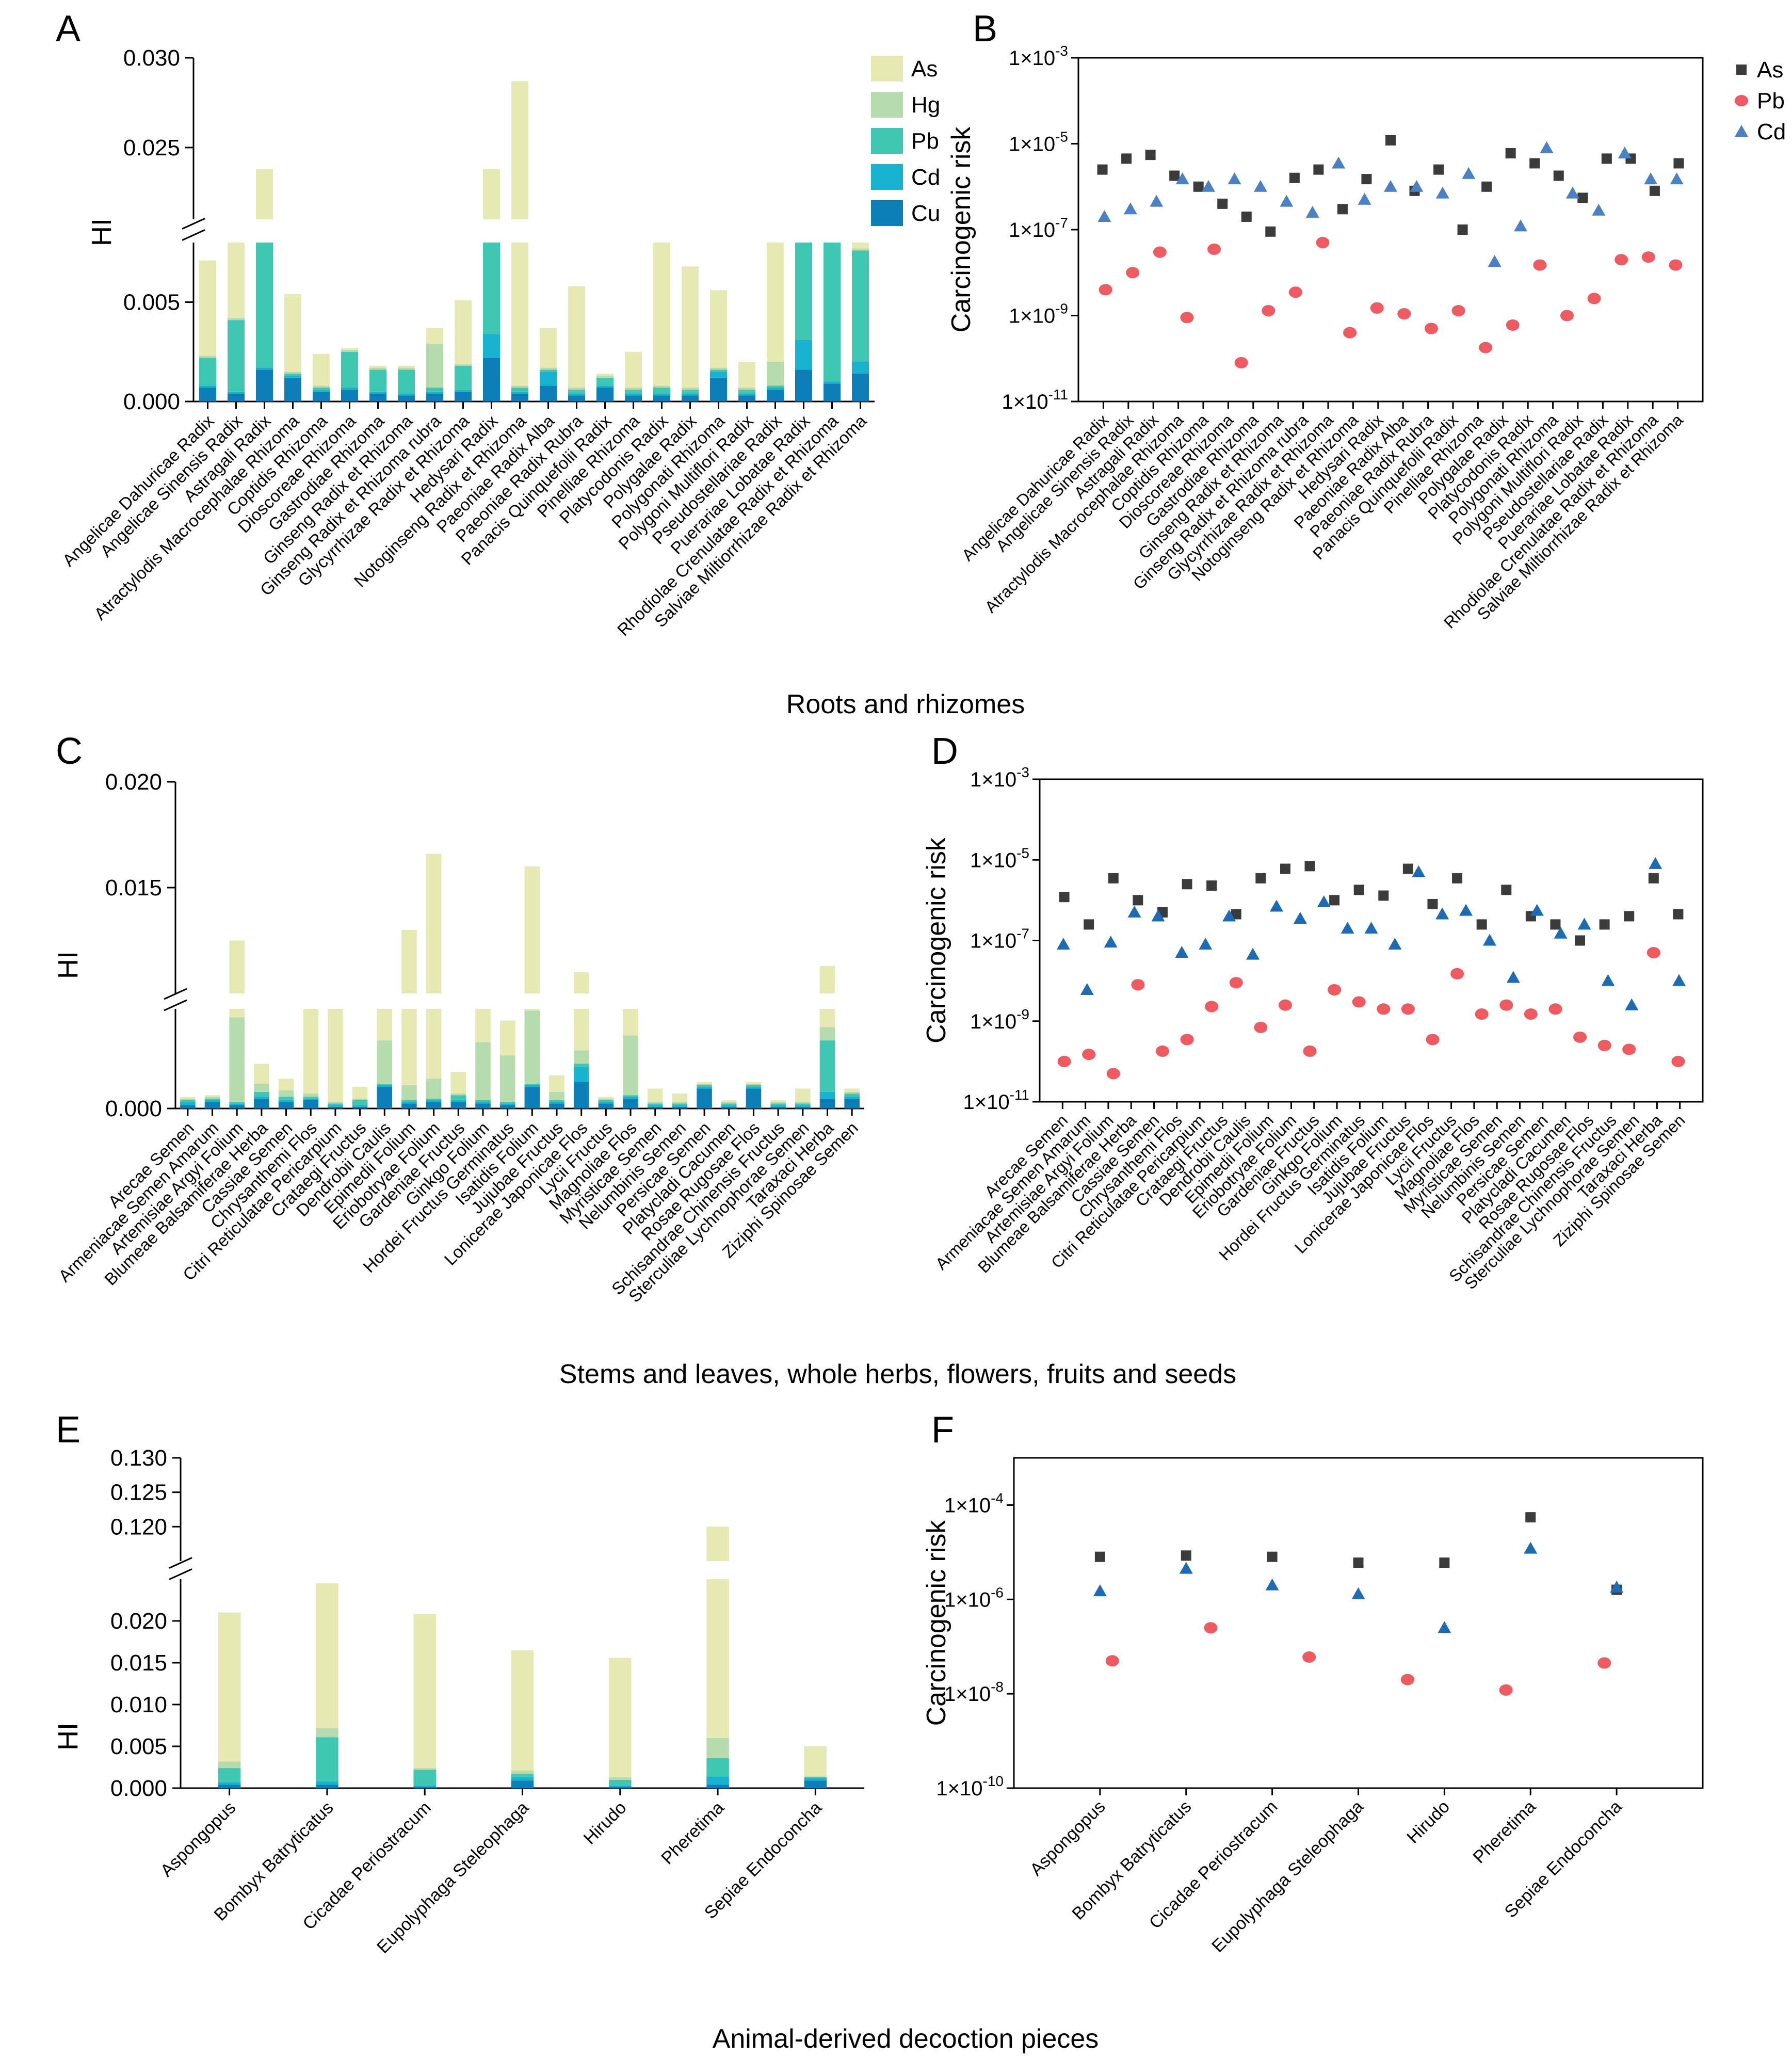  What do you see at coordinates (974, 1692) in the screenshot?
I see `y-tick-label: 1×10⁻⁸` at bounding box center [974, 1692].